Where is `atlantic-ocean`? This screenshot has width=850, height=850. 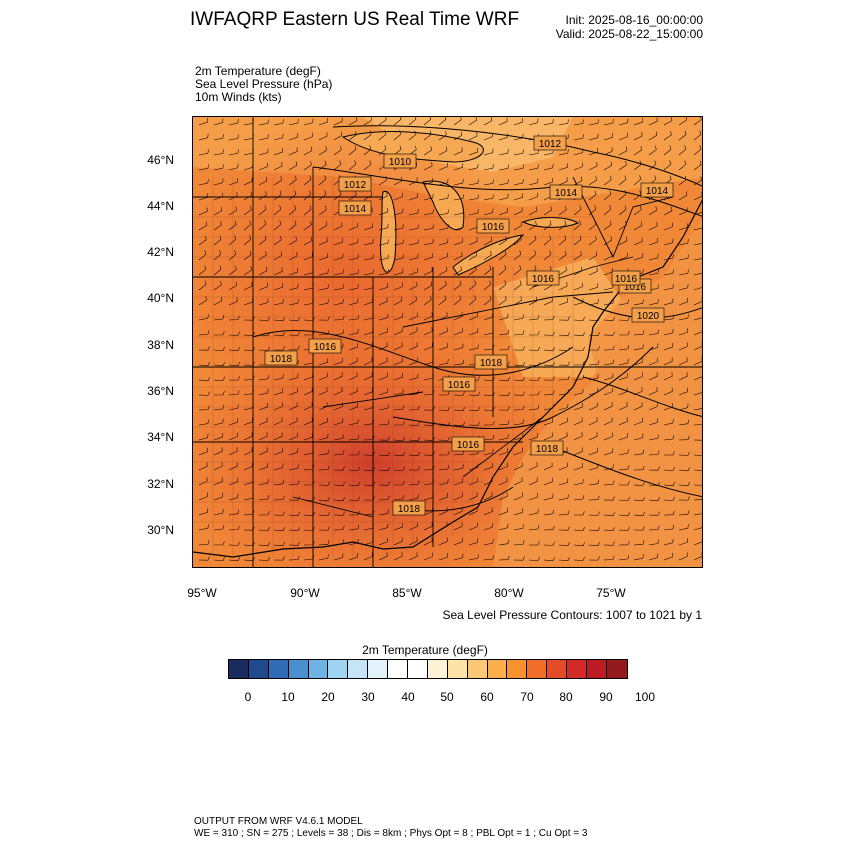
atlantic-ocean is located at coordinates (597, 393).